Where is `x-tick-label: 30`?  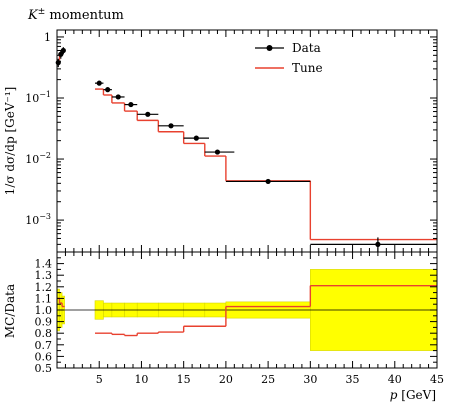 x-tick-label: 30 is located at coordinates (310, 379).